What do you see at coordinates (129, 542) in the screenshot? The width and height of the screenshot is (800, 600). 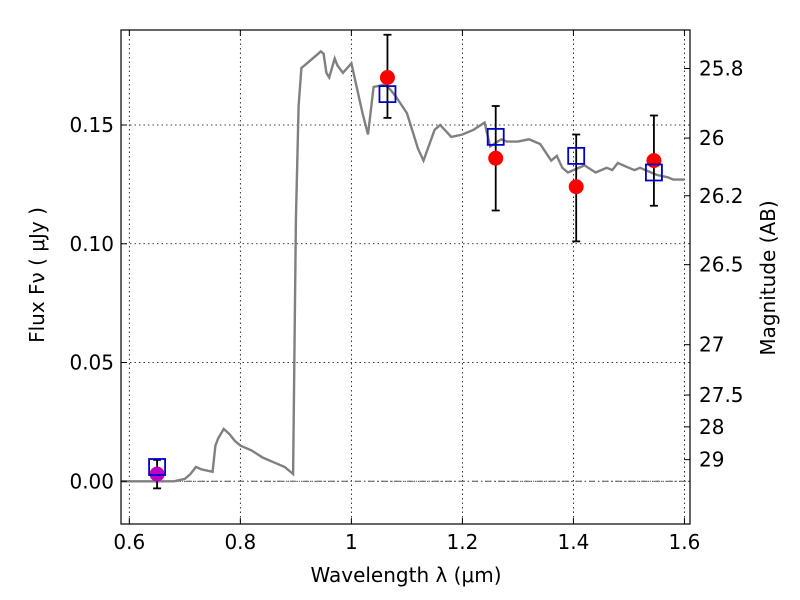 I see `x-tick-label: 0.6` at bounding box center [129, 542].